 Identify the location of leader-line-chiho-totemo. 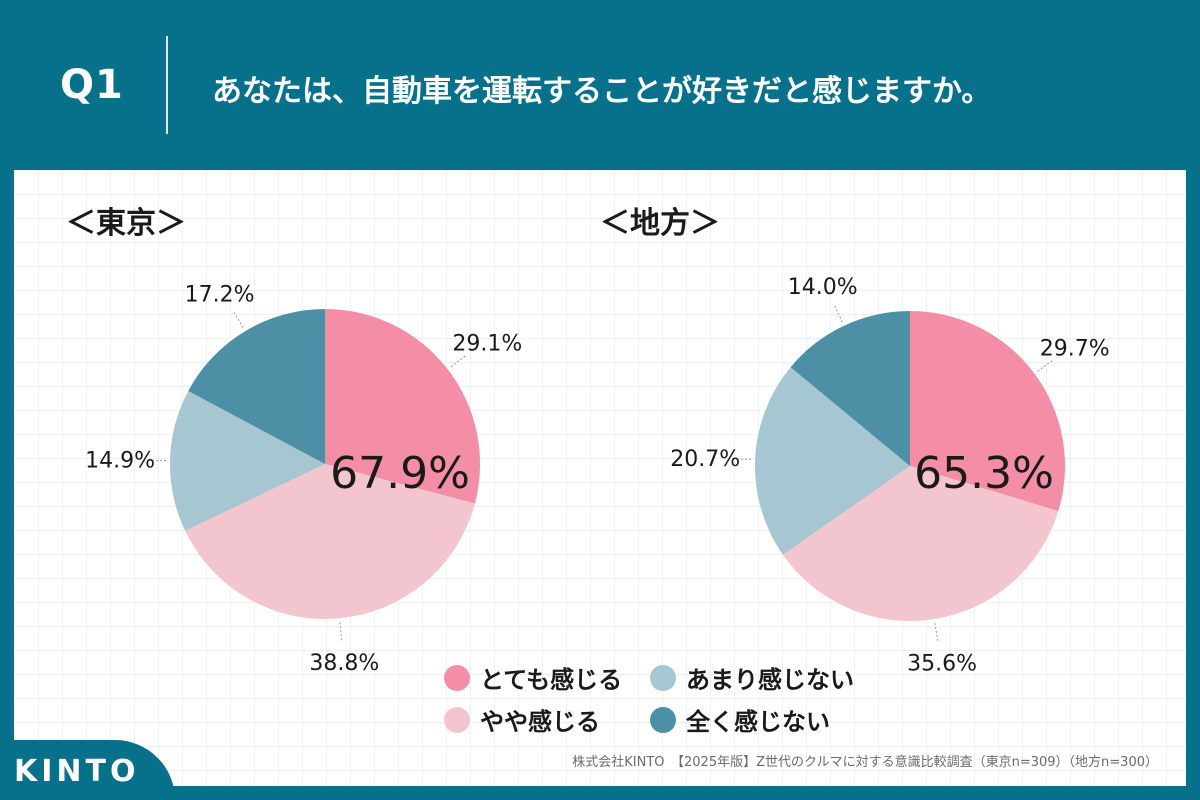
(1045, 366).